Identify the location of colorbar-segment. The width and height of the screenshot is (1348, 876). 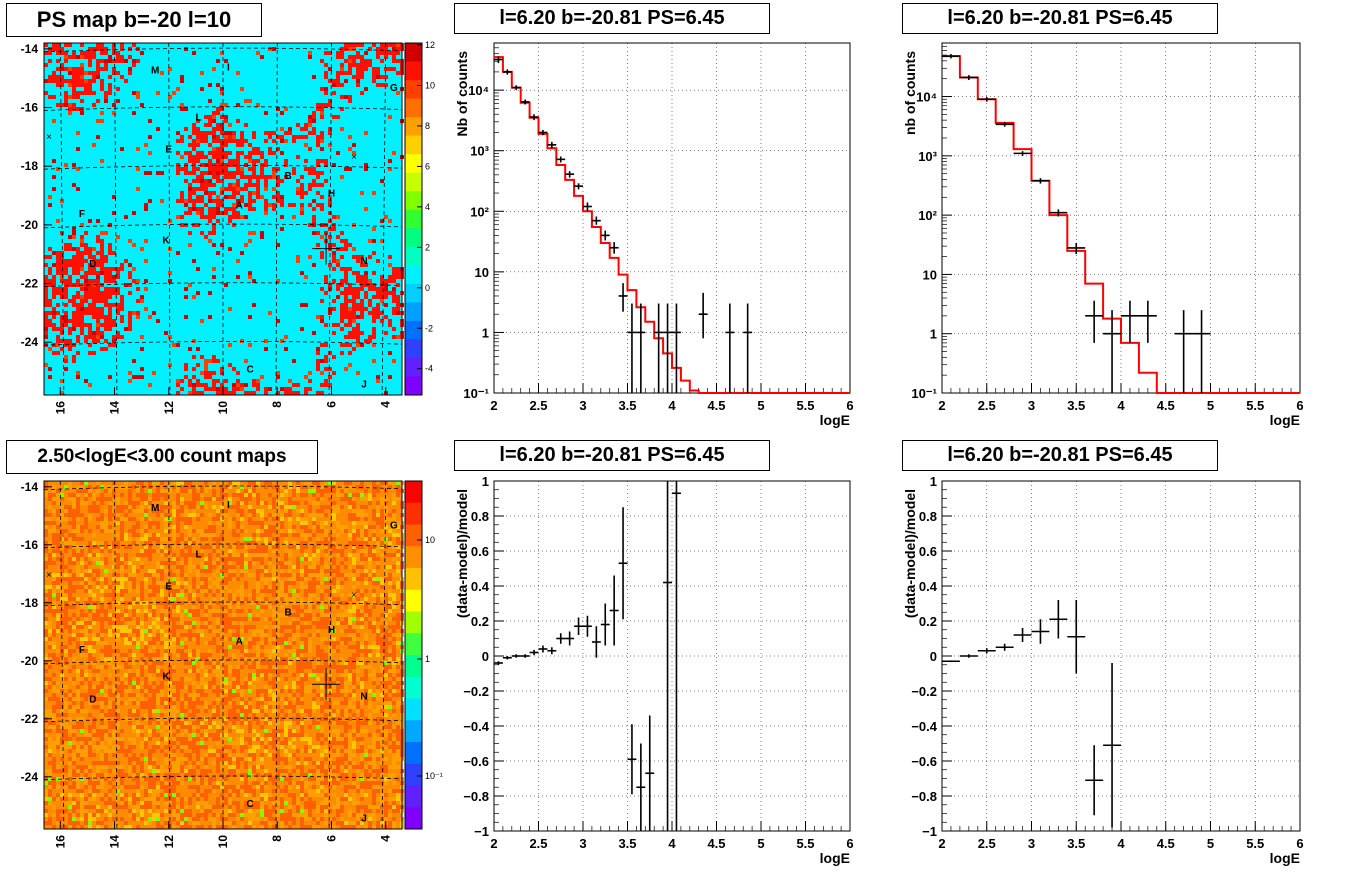
(413, 182).